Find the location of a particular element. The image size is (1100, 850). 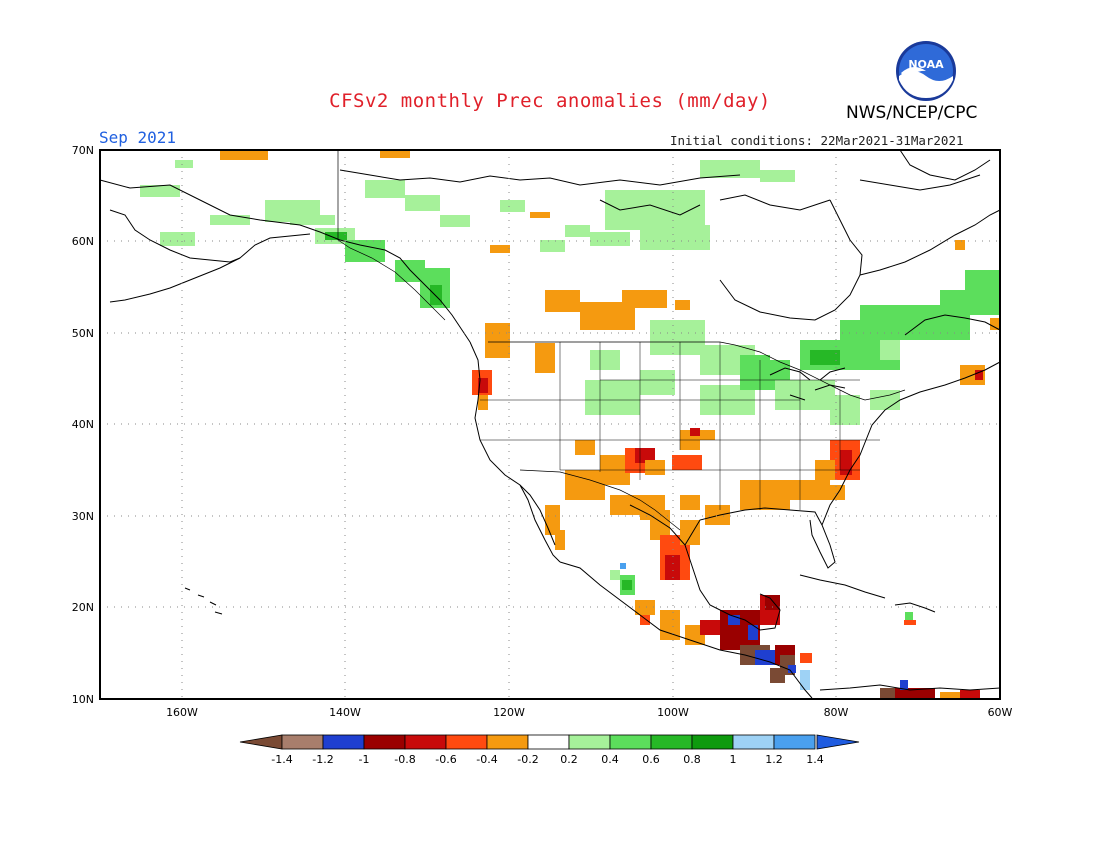

labrador is located at coordinates (930, 242).